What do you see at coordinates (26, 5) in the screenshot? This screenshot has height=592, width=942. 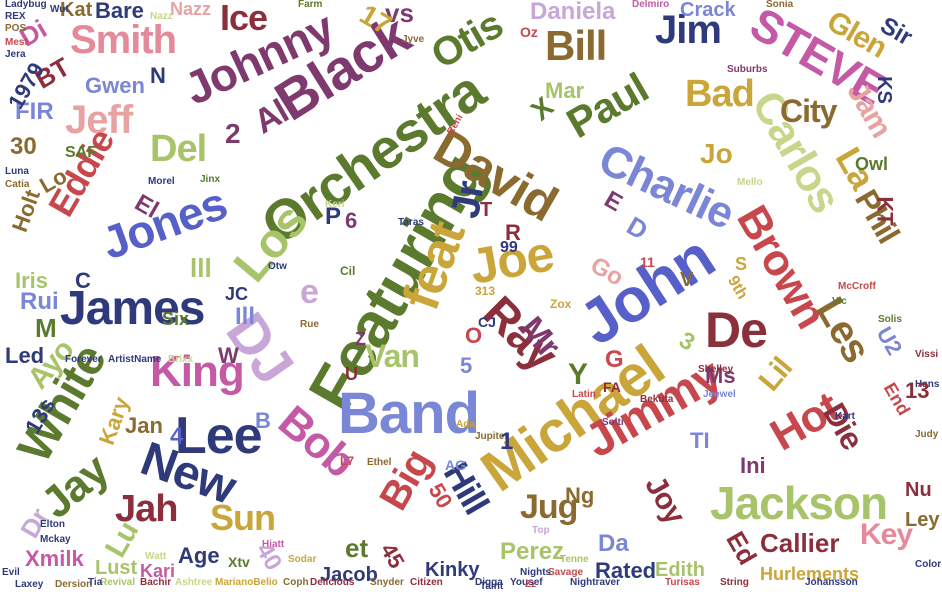 I see `cloud-word: Ladybug` at bounding box center [26, 5].